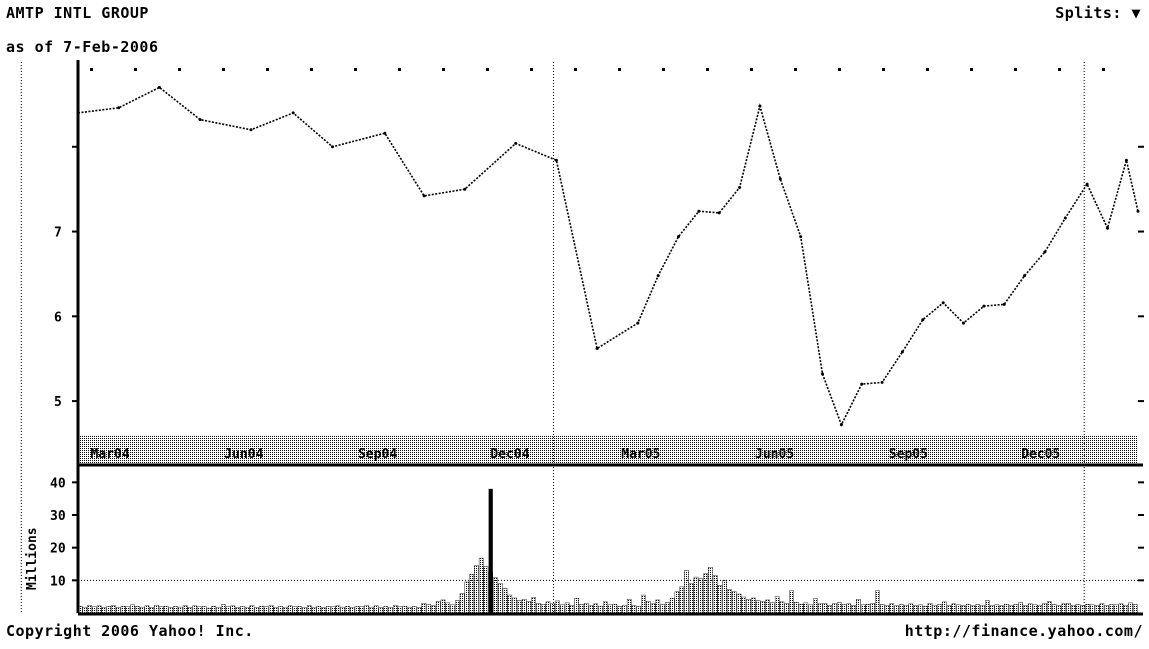  Describe the element at coordinates (58, 233) in the screenshot. I see `y-tick-label: 7` at that location.